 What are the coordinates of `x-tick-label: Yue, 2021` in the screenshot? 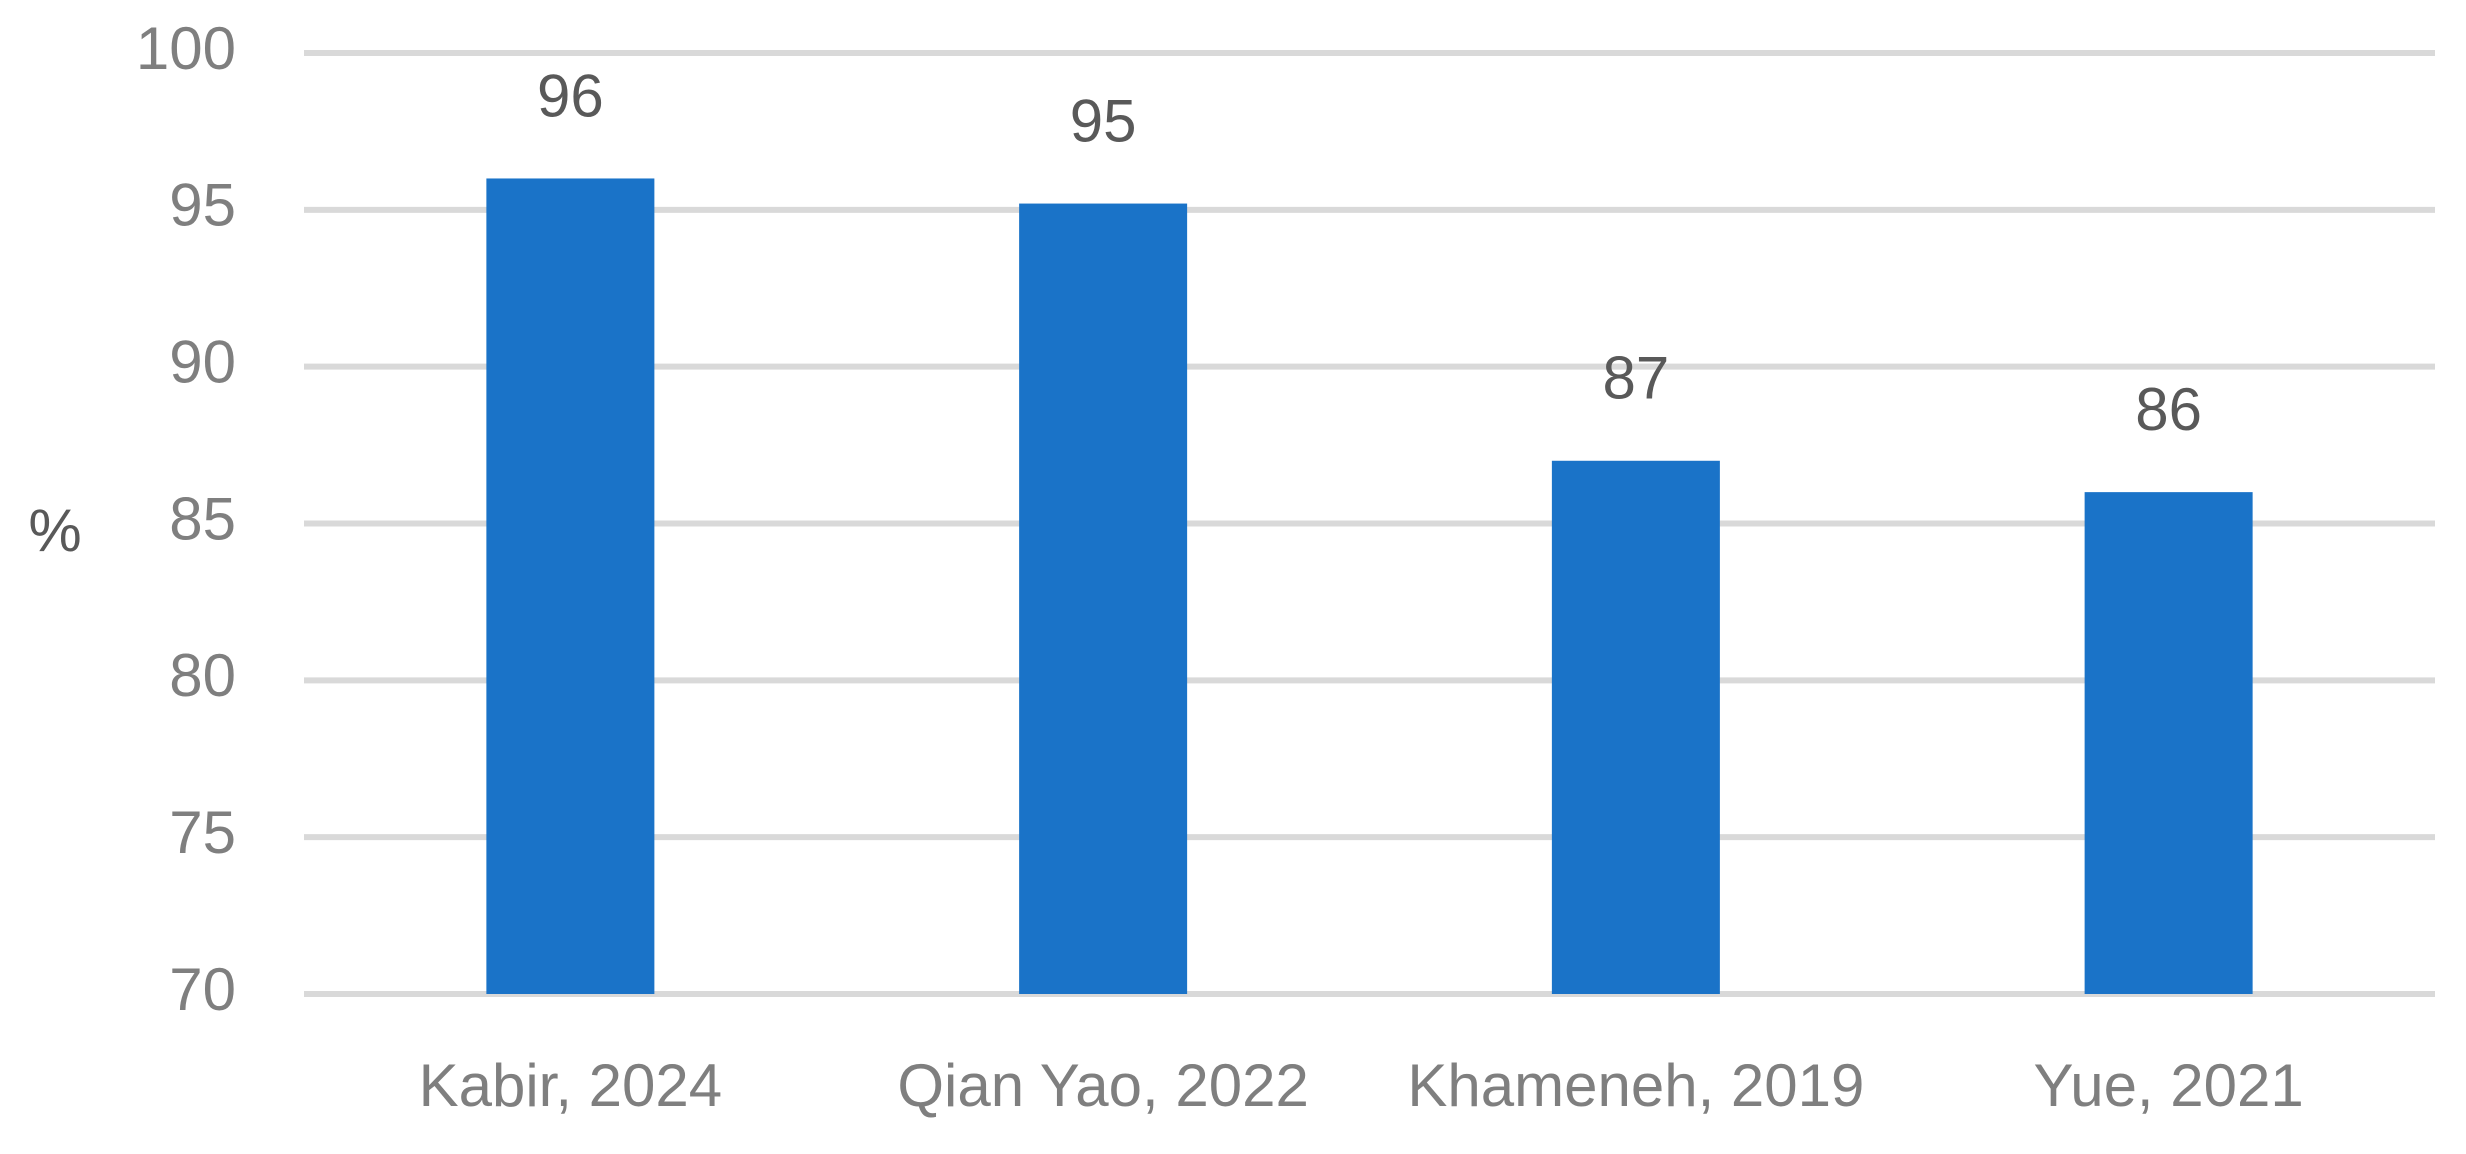 It's located at (2168, 1085).